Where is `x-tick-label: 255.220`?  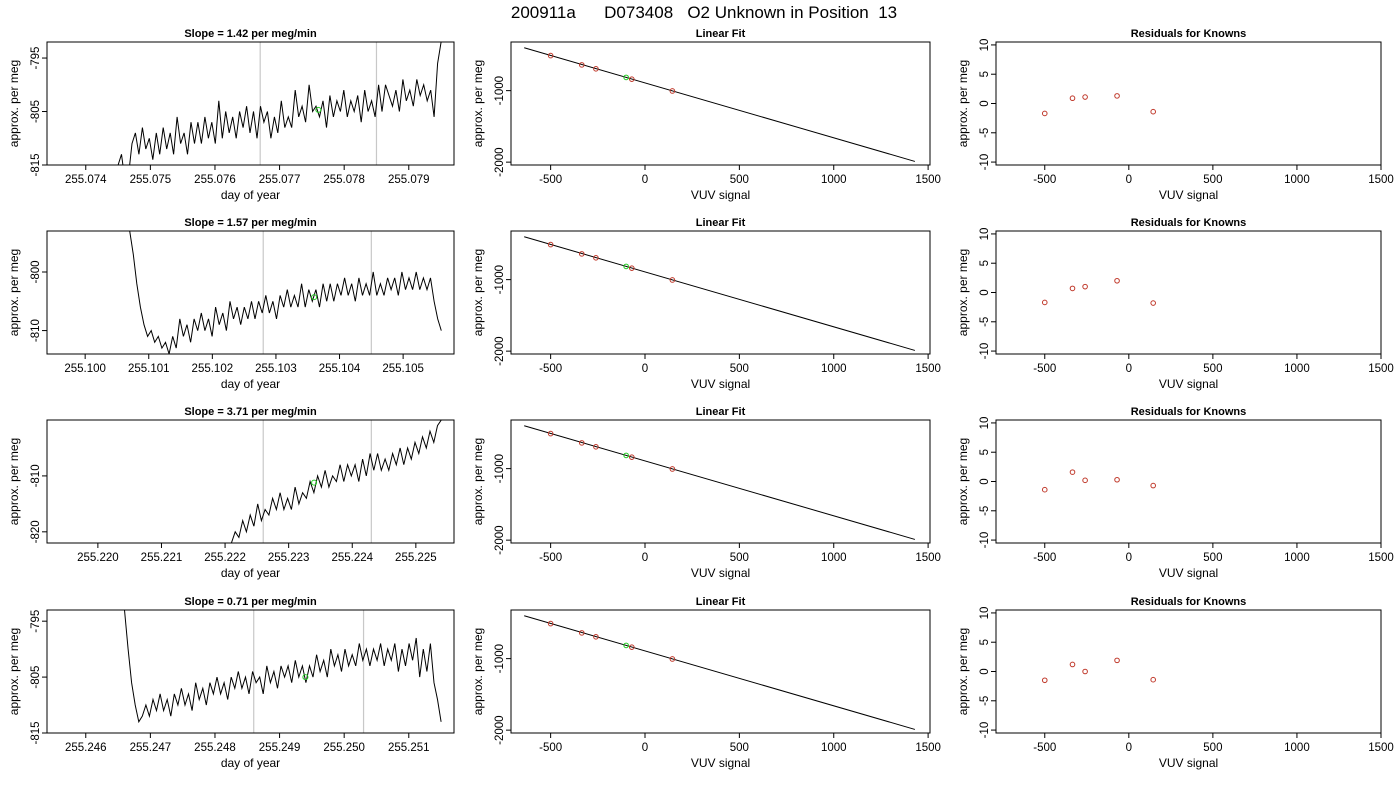 x-tick-label: 255.220 is located at coordinates (98, 558).